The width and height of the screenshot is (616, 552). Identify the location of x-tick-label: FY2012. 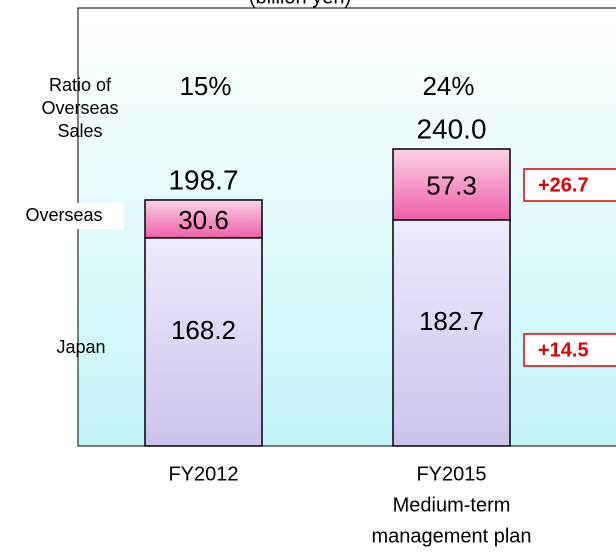
(203, 474).